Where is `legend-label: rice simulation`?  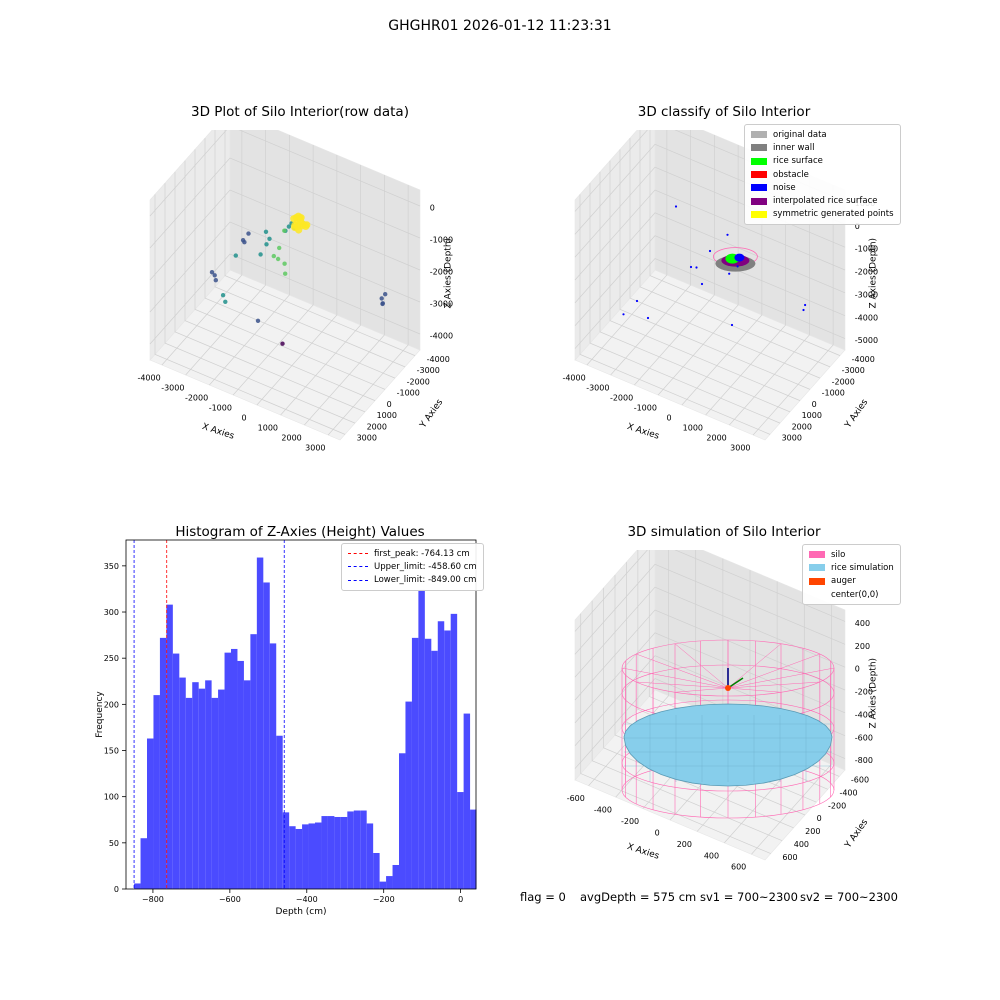
legend-label: rice simulation is located at coordinates (862, 567).